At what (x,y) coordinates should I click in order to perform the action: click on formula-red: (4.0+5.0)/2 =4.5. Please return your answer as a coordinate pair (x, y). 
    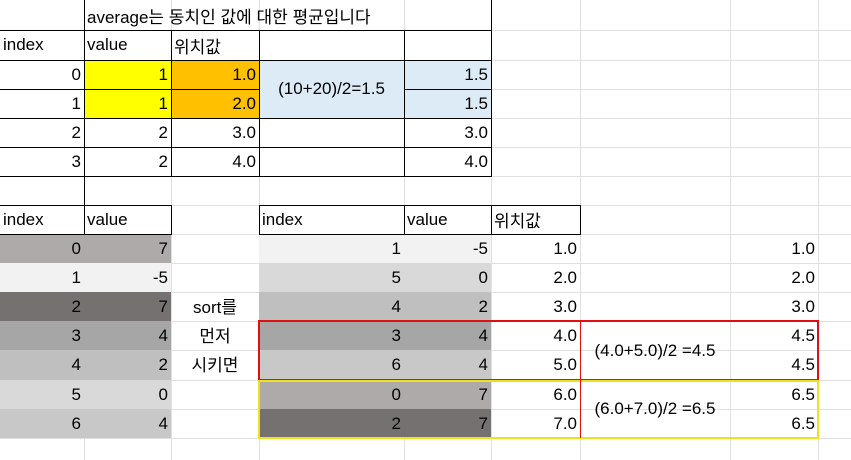
    Looking at the image, I should click on (655, 350).